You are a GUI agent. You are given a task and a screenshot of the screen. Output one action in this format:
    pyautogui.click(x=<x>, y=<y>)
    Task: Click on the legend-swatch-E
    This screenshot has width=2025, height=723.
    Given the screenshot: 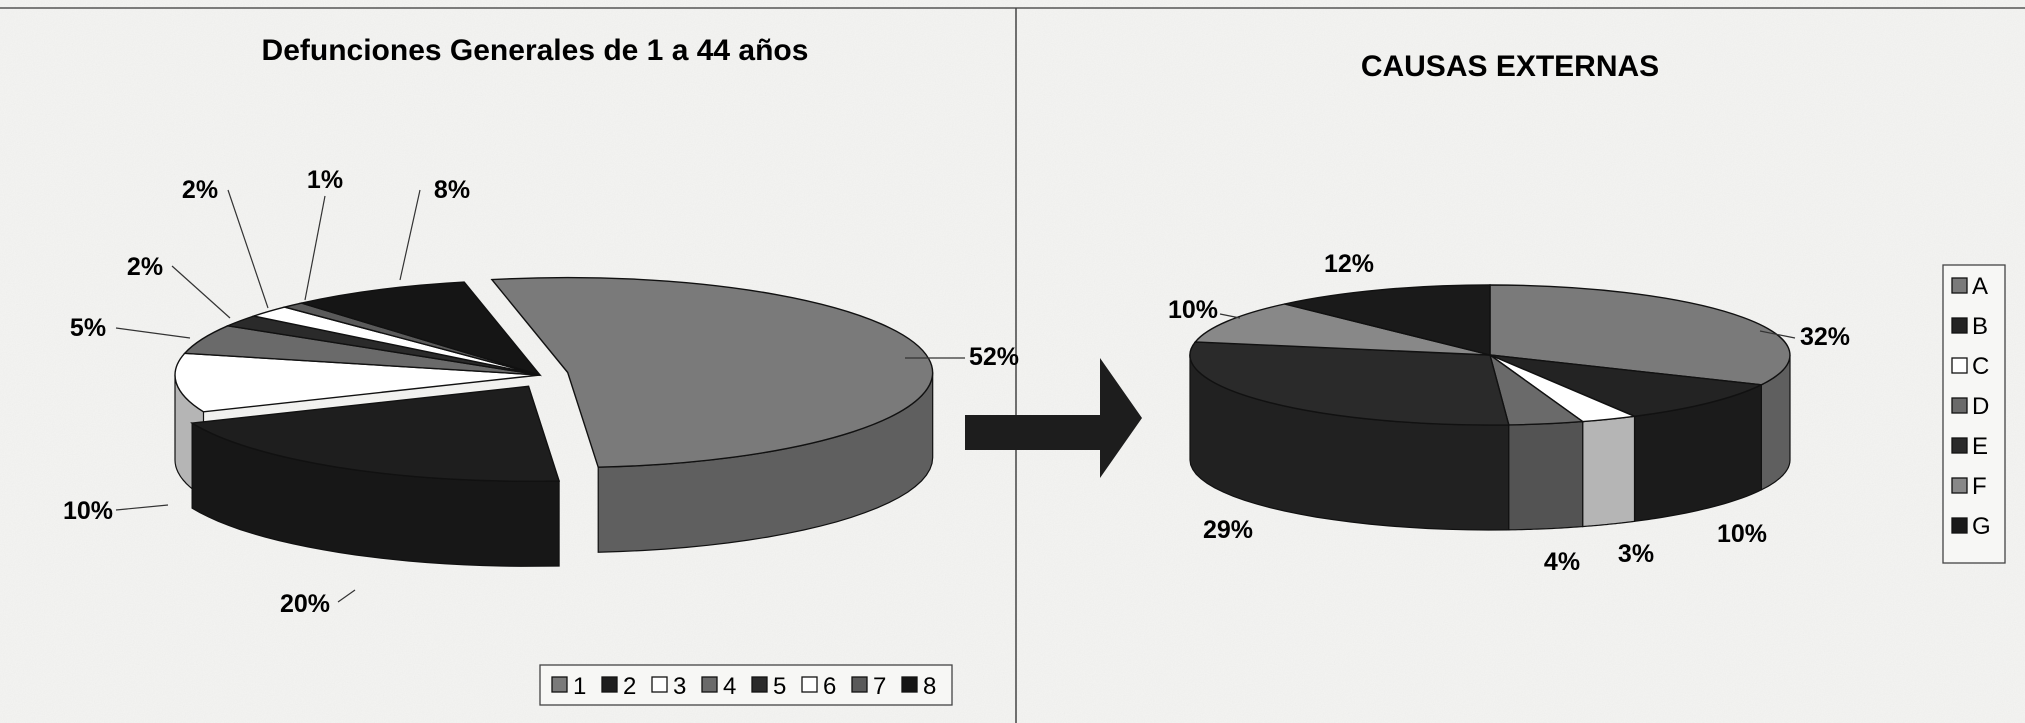 What is the action you would take?
    pyautogui.click(x=1959, y=445)
    